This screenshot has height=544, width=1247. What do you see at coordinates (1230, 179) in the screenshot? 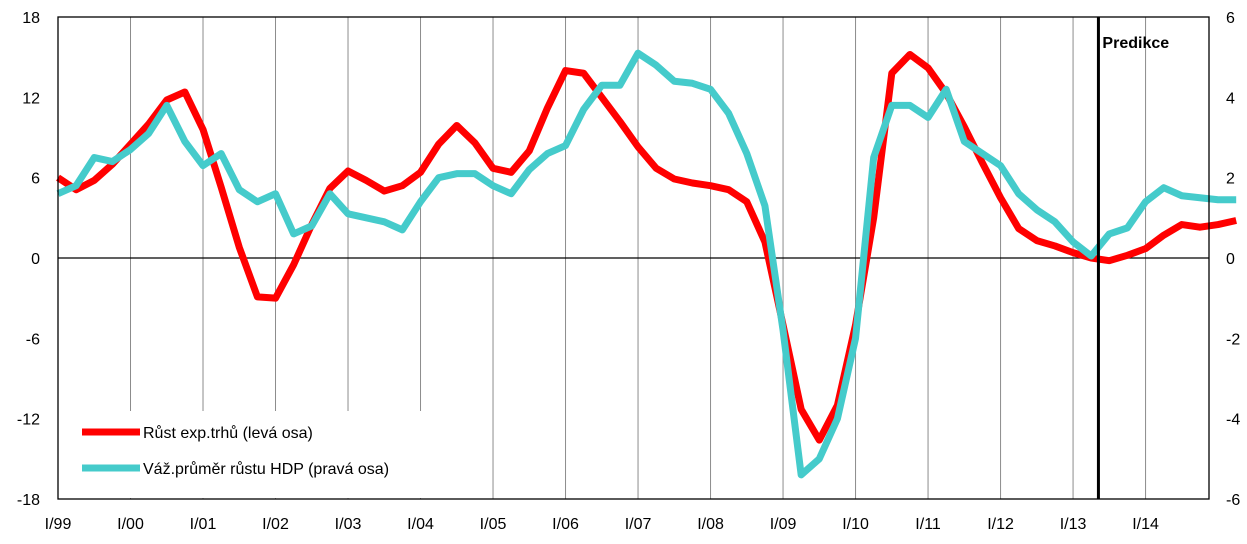
I see `y-right-tick-label: 2` at bounding box center [1230, 179].